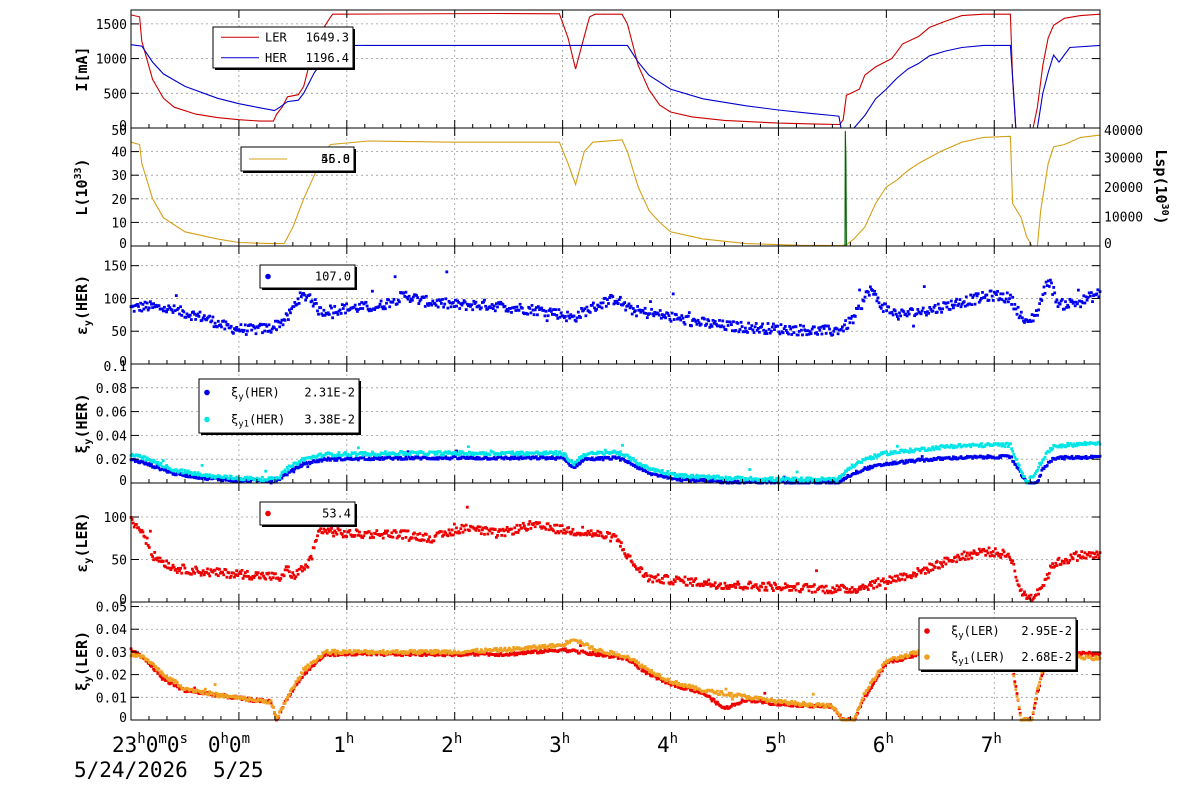 Image resolution: width=1200 pixels, height=798 pixels. What do you see at coordinates (333, 277) in the screenshot?
I see `legend-value: 107.0` at bounding box center [333, 277].